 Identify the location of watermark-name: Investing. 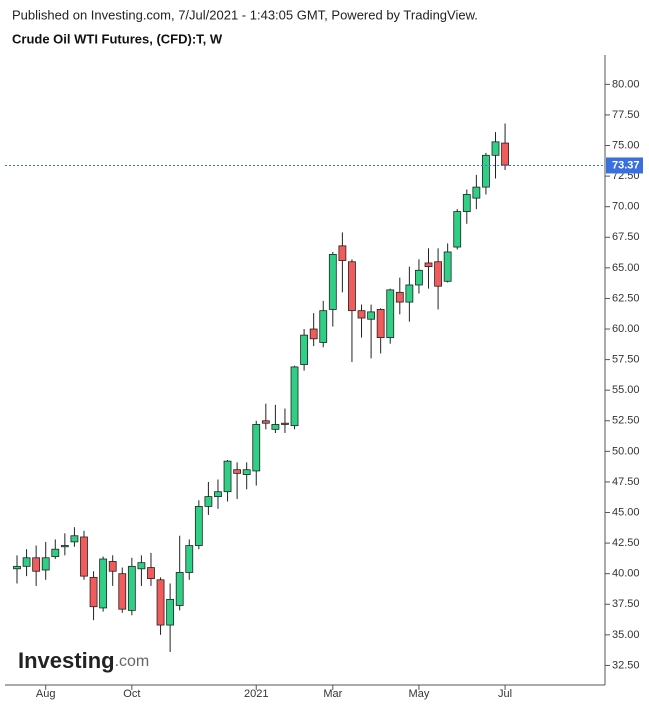
(66, 660).